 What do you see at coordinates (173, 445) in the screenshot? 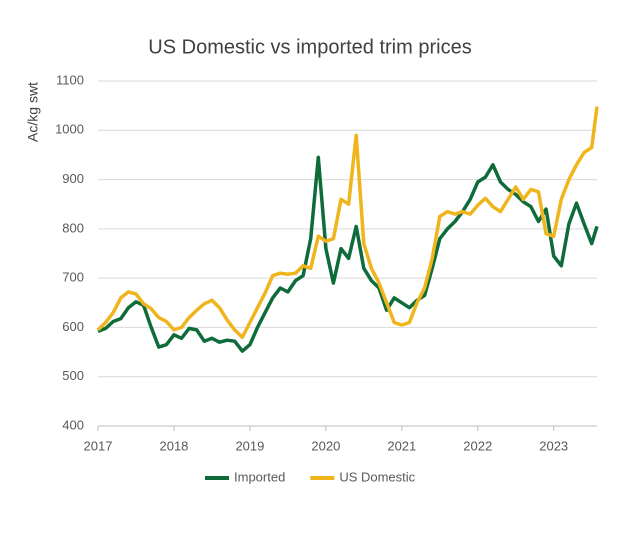
I see `x-tick-label: 2018` at bounding box center [173, 445].